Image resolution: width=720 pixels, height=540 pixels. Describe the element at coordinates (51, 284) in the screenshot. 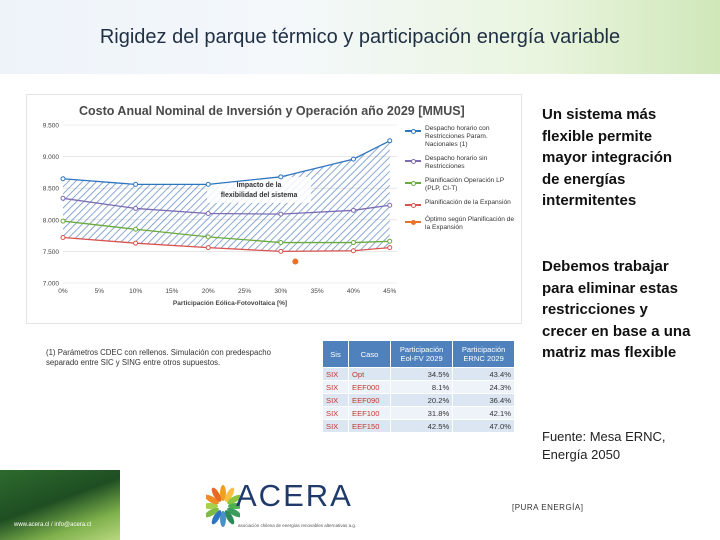

I see `y-tick-label: 7.000` at that location.